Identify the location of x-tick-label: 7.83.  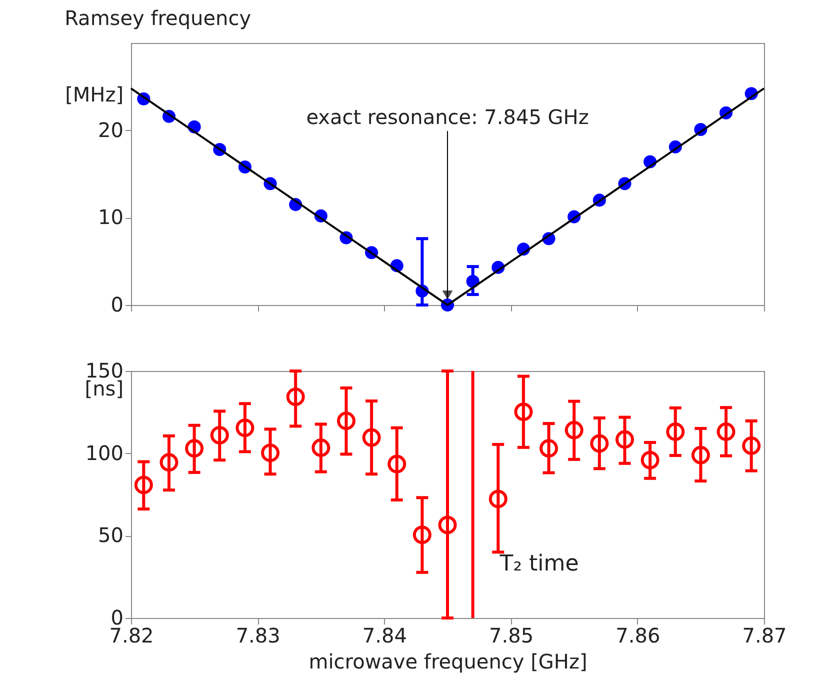
(258, 636).